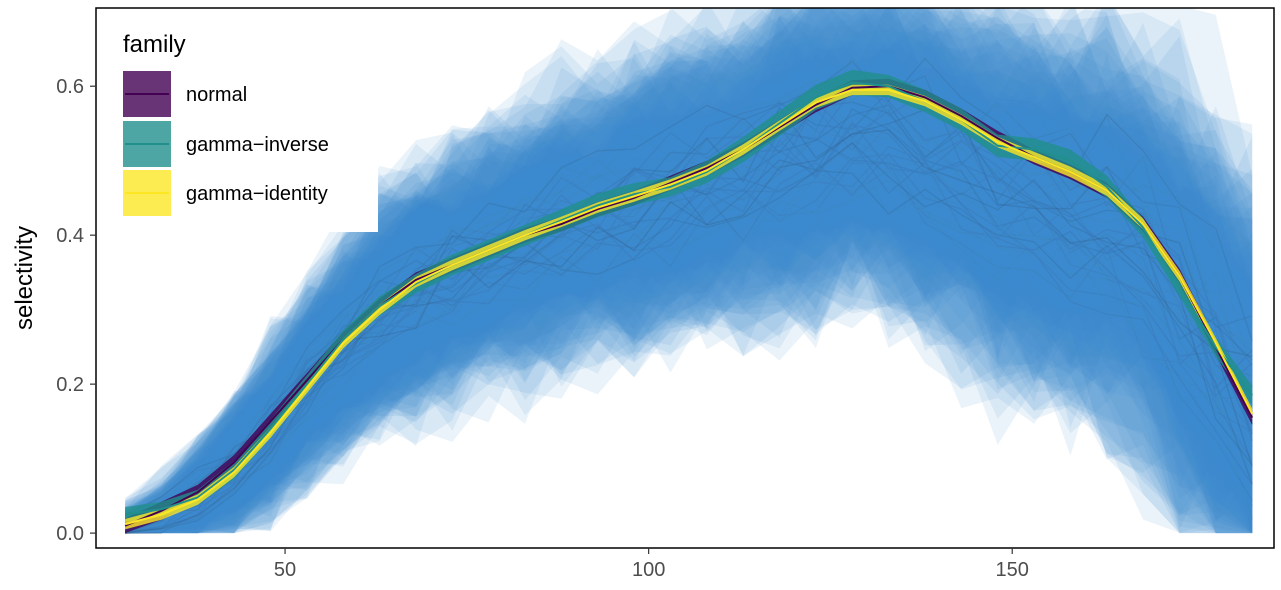  Describe the element at coordinates (70, 385) in the screenshot. I see `y-tick-label: 0.2` at that location.